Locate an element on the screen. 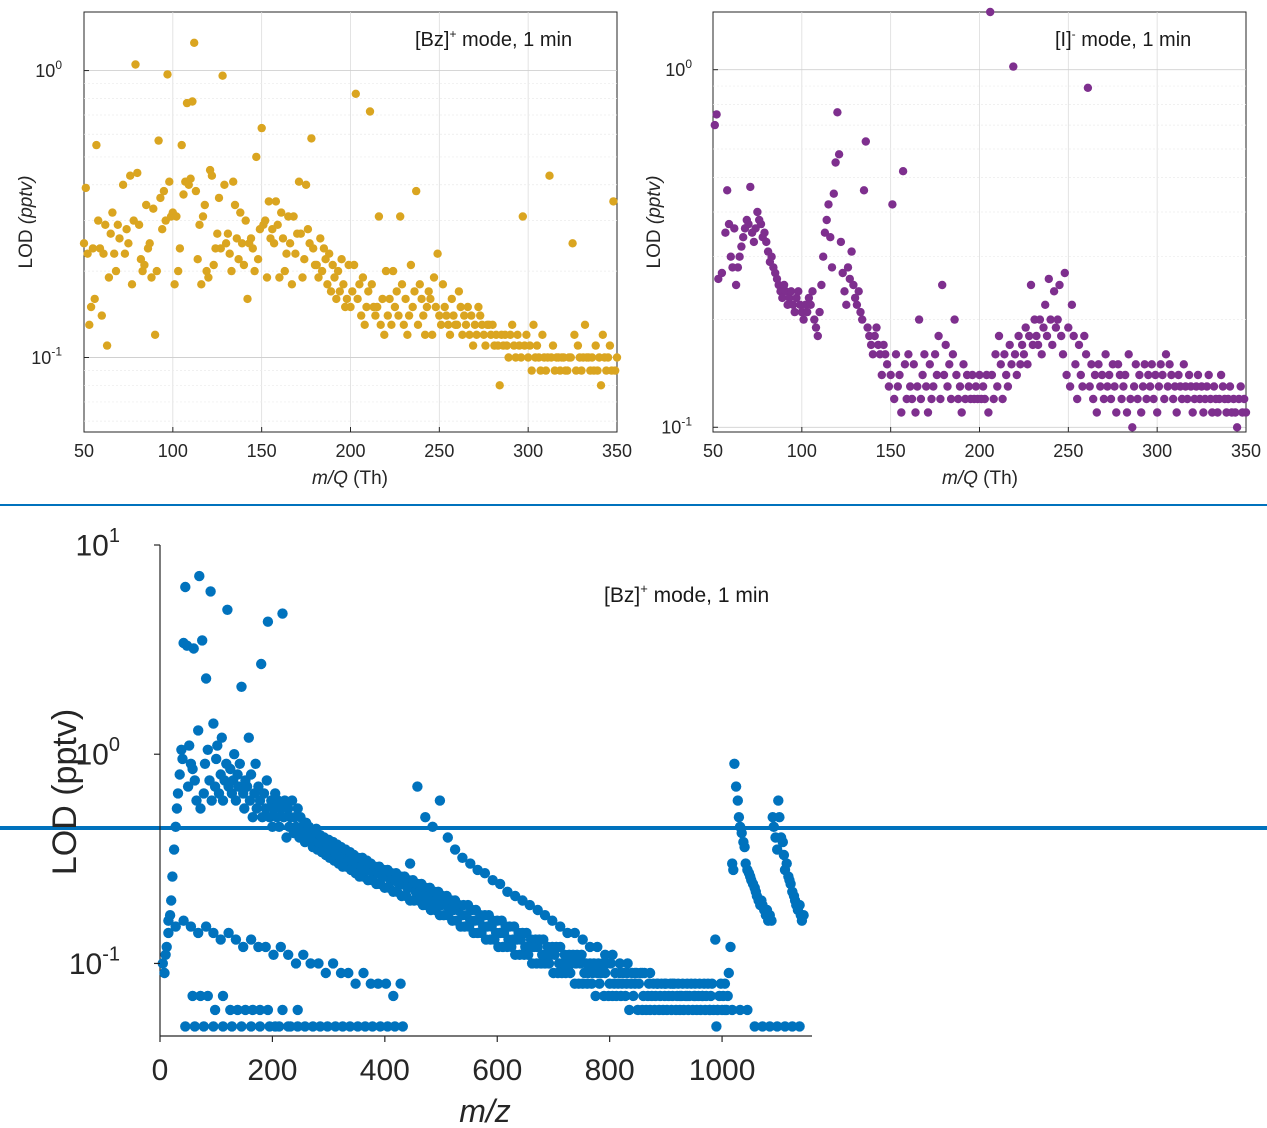 This screenshot has width=1267, height=1128. y-tick-labels: 100 10-1 is located at coordinates (60, 213).